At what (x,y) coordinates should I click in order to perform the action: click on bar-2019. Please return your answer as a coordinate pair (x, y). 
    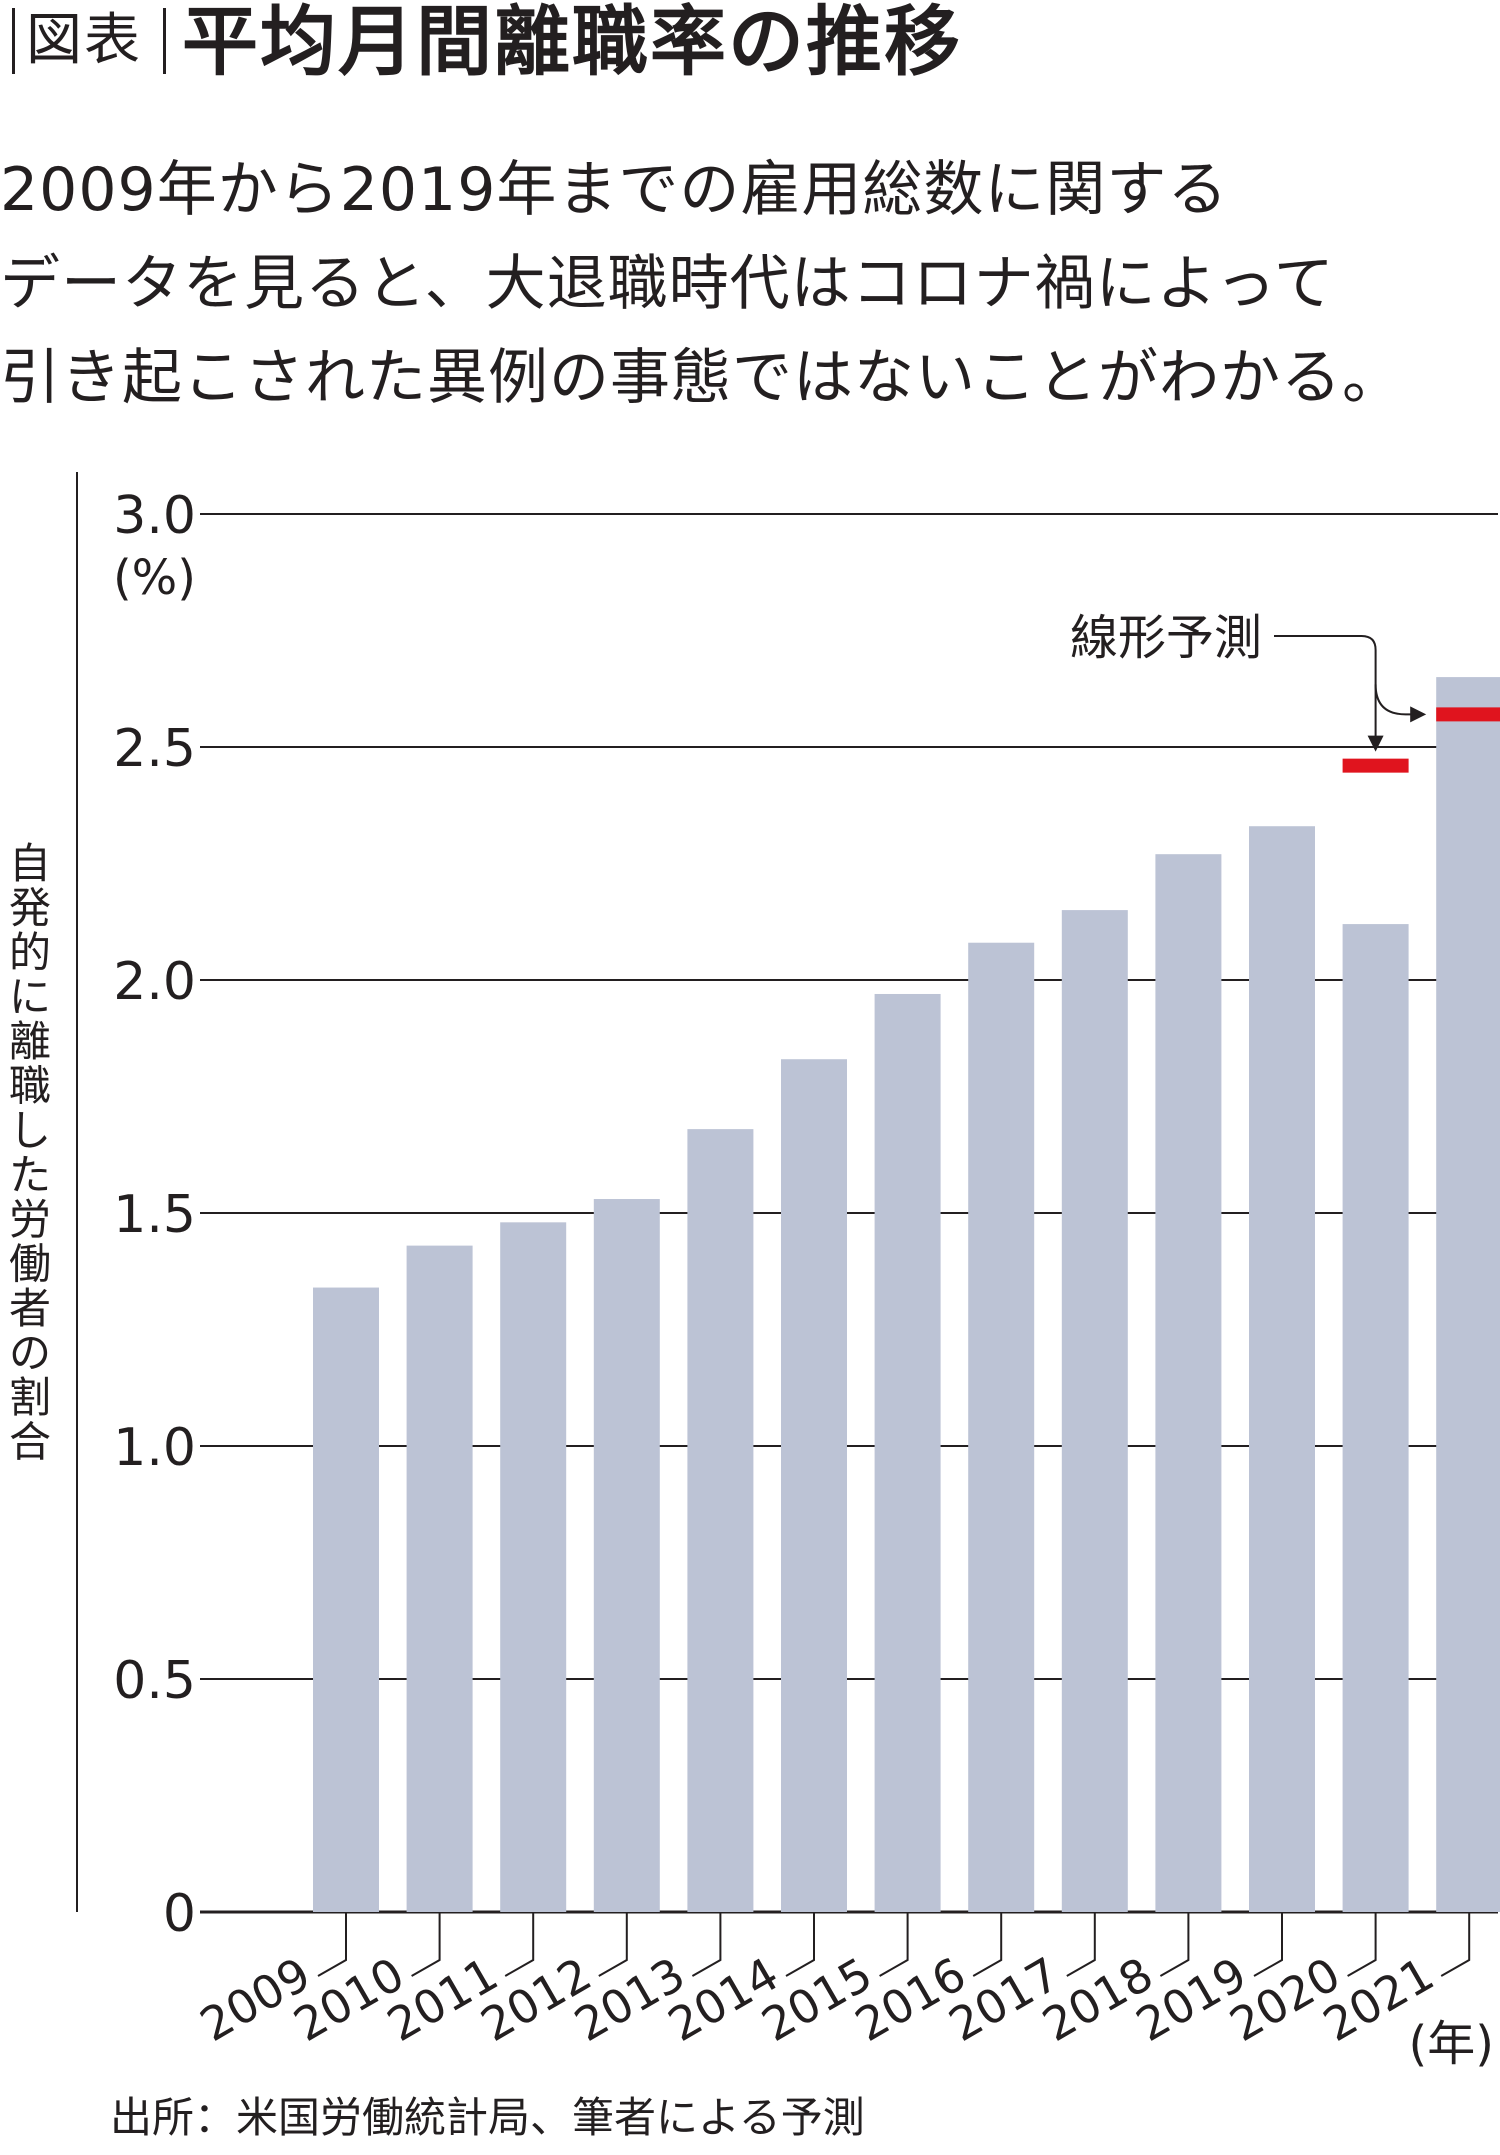
    Looking at the image, I should click on (1282, 1369).